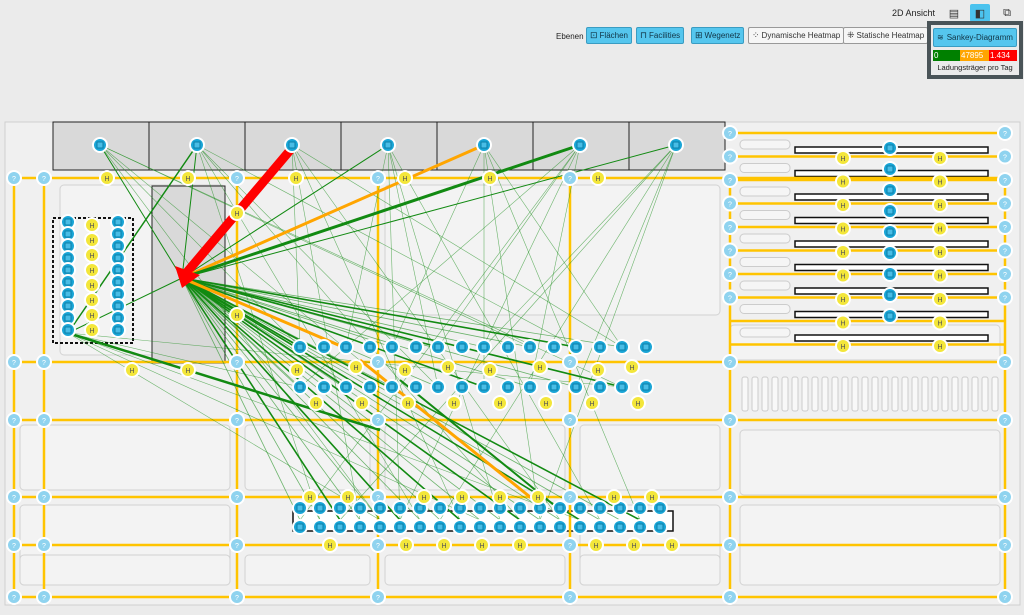 This screenshot has height=615, width=1024. Describe the element at coordinates (796, 35) in the screenshot. I see `layer-dynamic-heatmap-button: ⁘ Dynamische Heatmap` at that location.